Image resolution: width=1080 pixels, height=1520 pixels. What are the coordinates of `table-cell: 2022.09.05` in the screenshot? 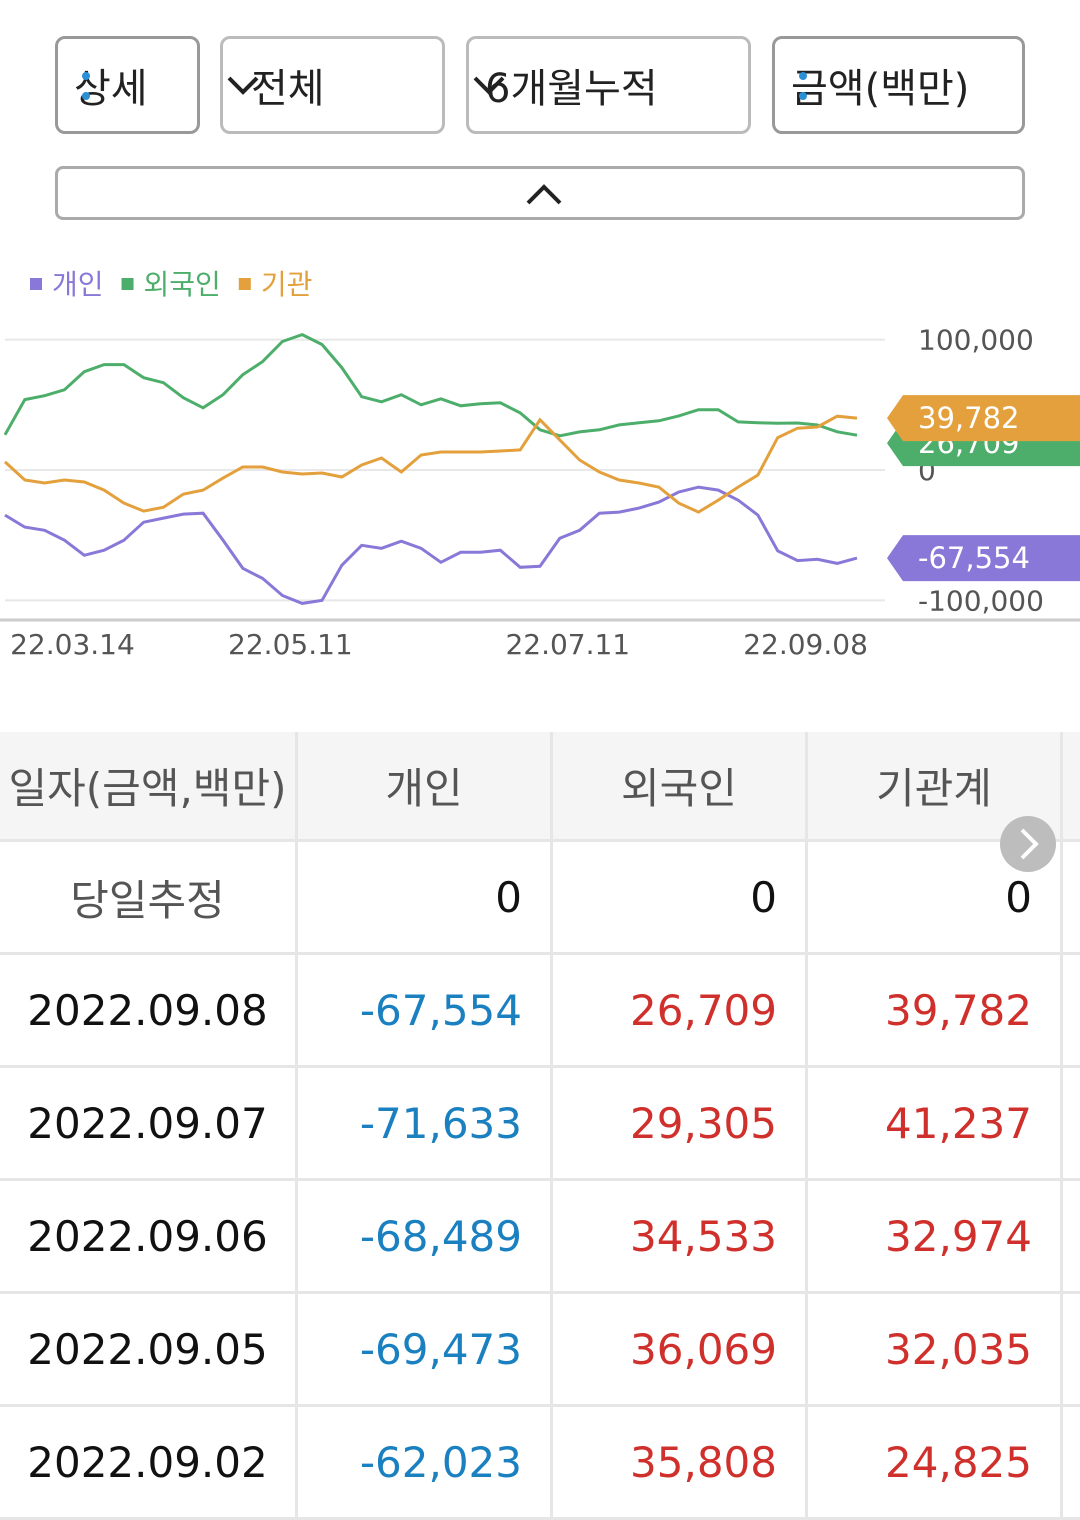 It's located at (149, 1350).